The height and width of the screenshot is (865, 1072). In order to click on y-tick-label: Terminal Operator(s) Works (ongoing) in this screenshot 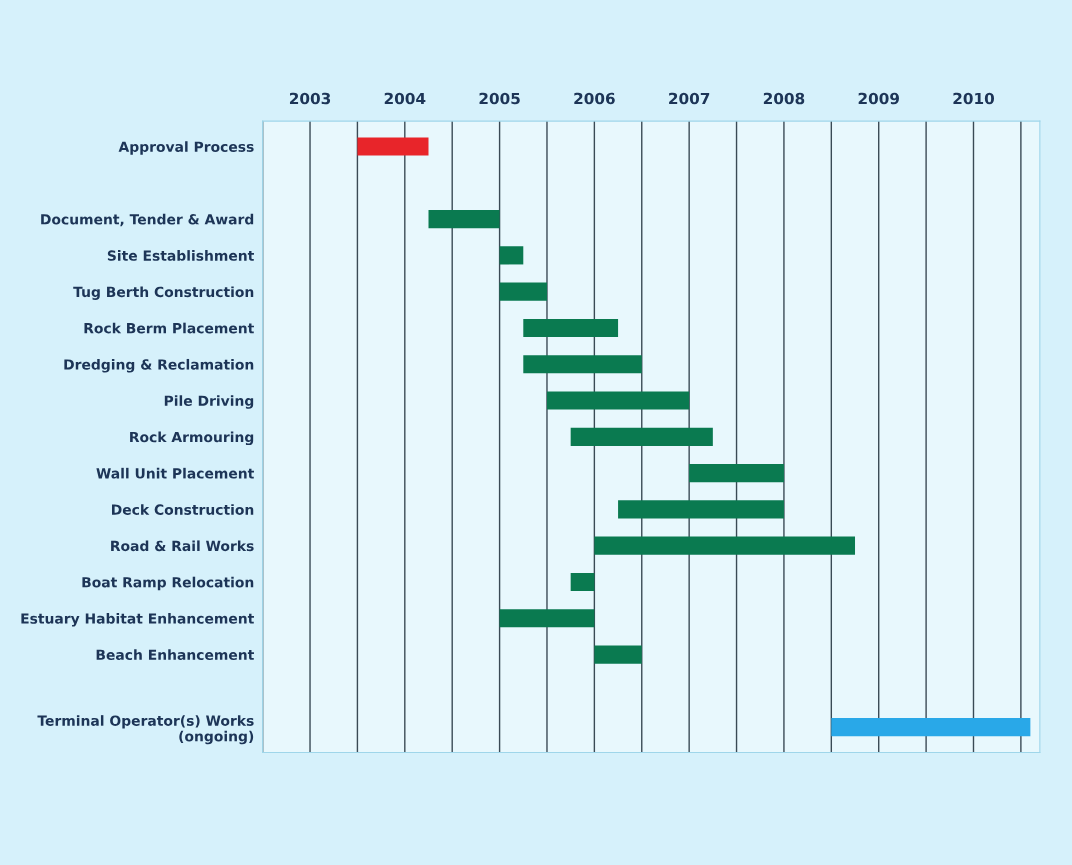, I will do `click(145, 730)`.